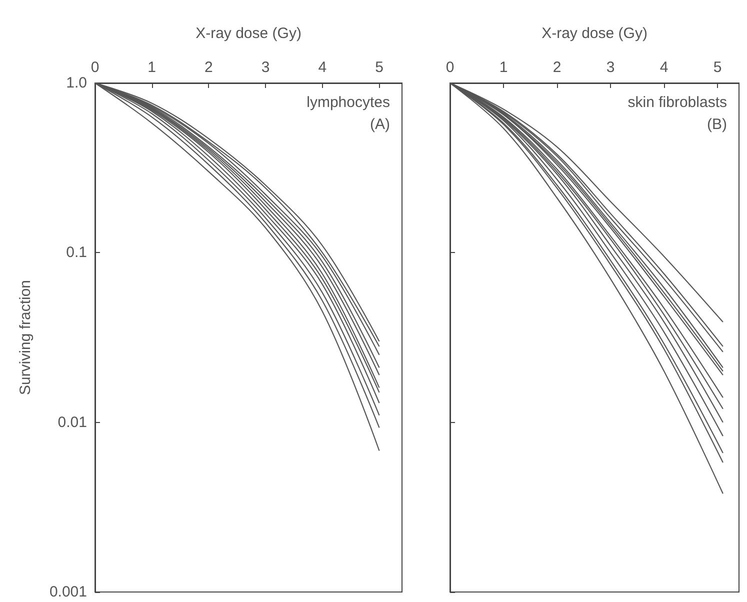 Image resolution: width=747 pixels, height=602 pixels. What do you see at coordinates (76, 83) in the screenshot?
I see `y-tick-label: 1.0` at bounding box center [76, 83].